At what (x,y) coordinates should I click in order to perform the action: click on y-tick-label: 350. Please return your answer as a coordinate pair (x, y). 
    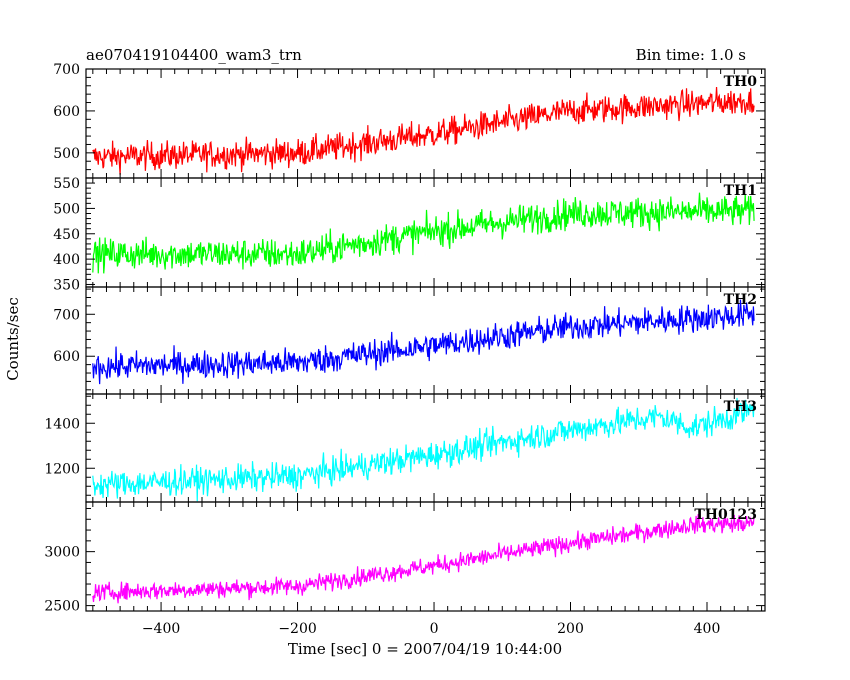
    Looking at the image, I should click on (66, 285).